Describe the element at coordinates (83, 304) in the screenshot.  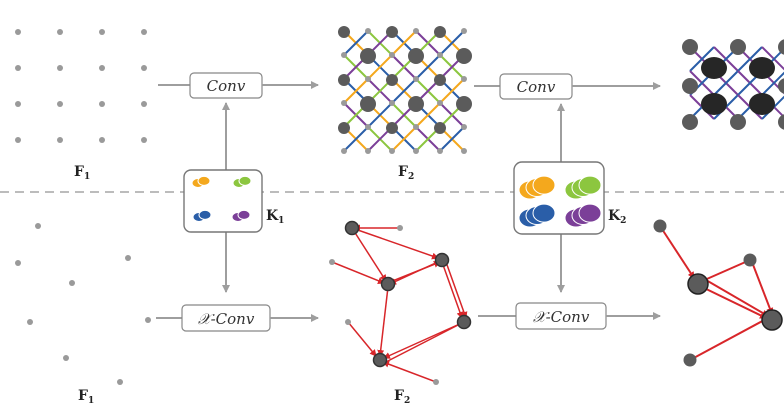
I see `bottom-input-points` at that location.